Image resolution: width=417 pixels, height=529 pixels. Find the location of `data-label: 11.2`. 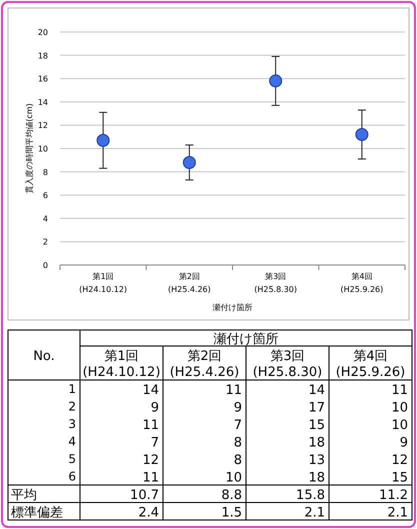

data-label: 11.2 is located at coordinates (393, 495).